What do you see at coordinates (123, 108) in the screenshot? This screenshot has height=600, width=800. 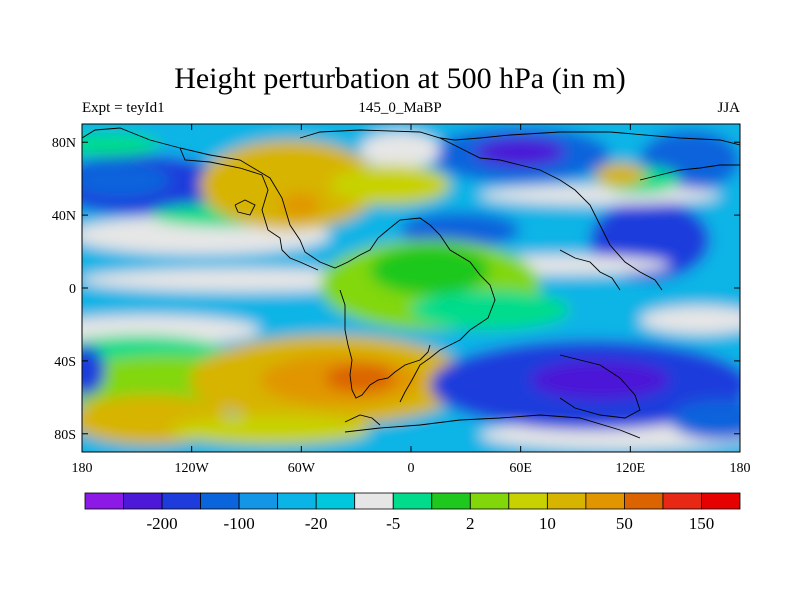 I see `experiment-label: Expt = teyId1` at bounding box center [123, 108].